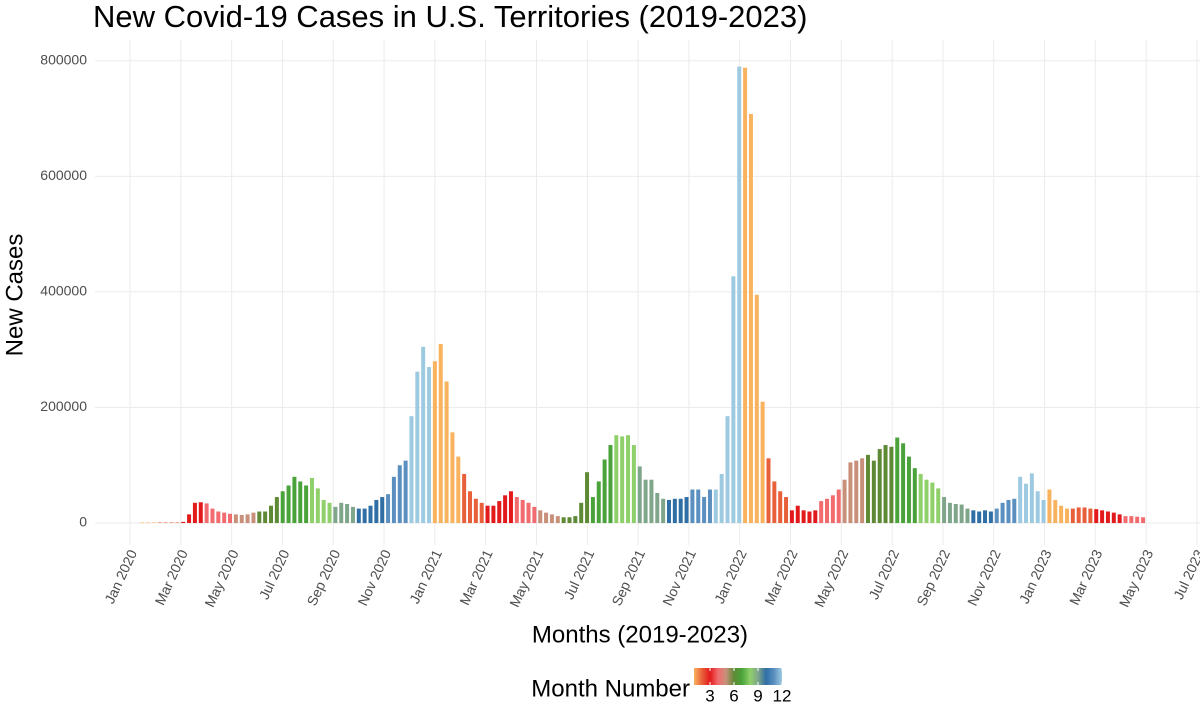 The image size is (1200, 720). I want to click on x-tick-label: Jul 2020, so click(274, 574).